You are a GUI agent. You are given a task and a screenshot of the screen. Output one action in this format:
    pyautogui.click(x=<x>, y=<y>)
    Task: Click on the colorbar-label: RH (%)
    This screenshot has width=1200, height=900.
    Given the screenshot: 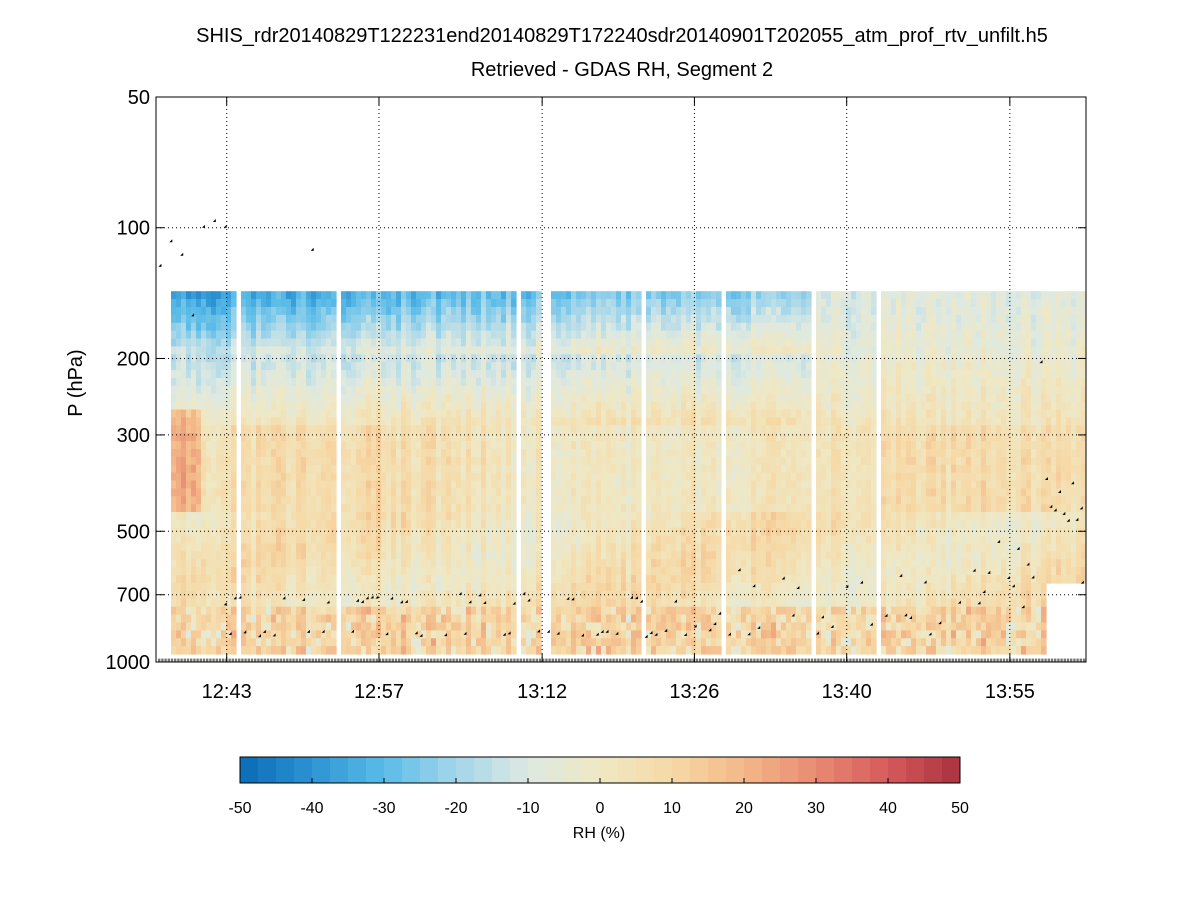 What is the action you would take?
    pyautogui.click(x=599, y=833)
    